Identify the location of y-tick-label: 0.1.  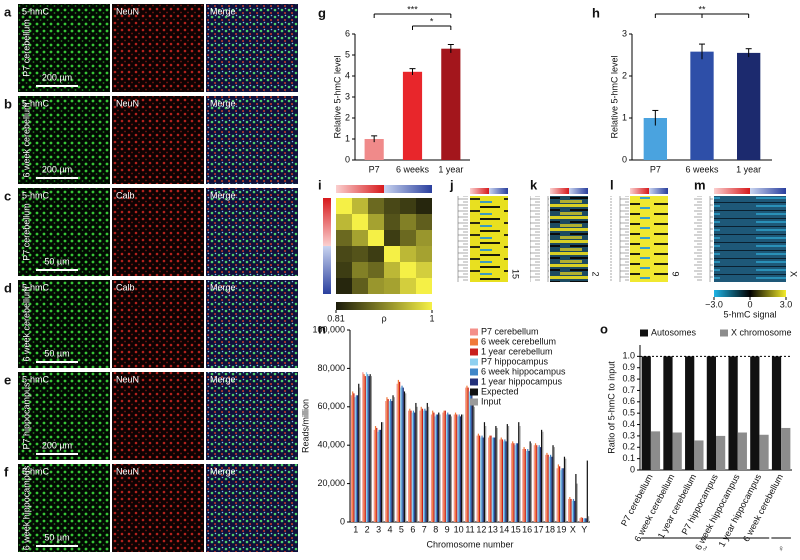
(628, 458).